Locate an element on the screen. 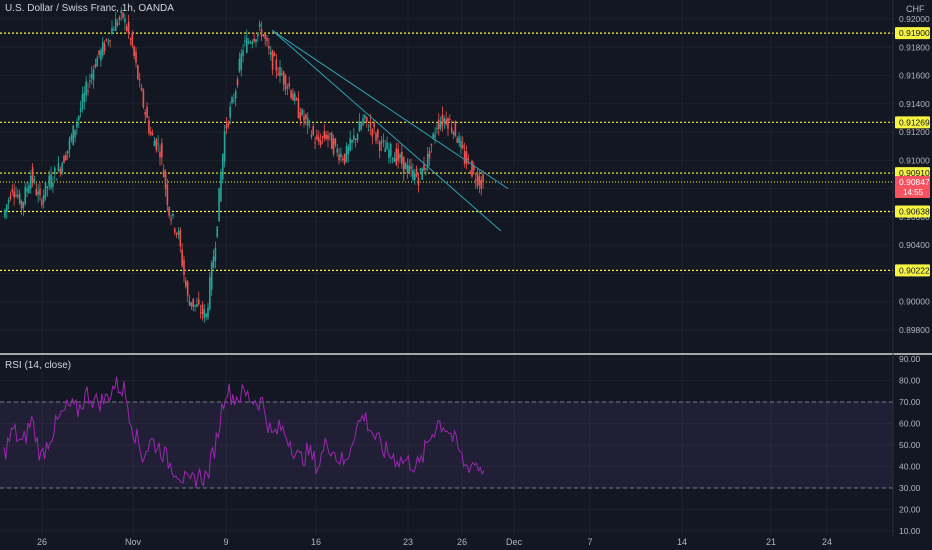  time-tick-label: 21 is located at coordinates (771, 542).